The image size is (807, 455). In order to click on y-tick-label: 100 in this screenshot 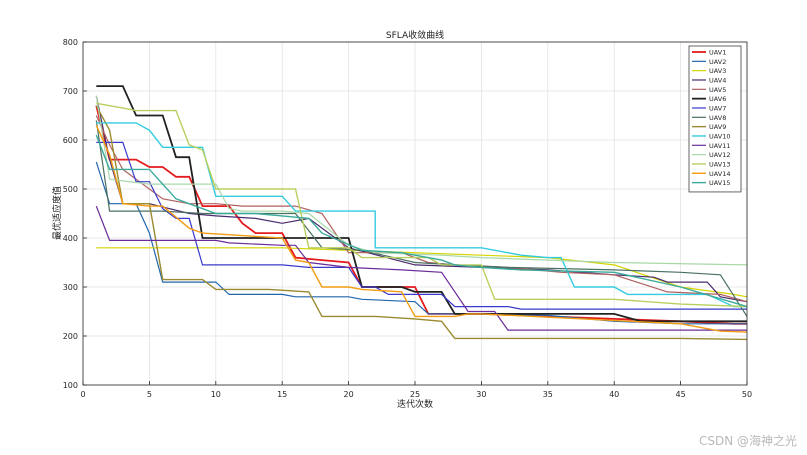, I will do `click(70, 385)`.